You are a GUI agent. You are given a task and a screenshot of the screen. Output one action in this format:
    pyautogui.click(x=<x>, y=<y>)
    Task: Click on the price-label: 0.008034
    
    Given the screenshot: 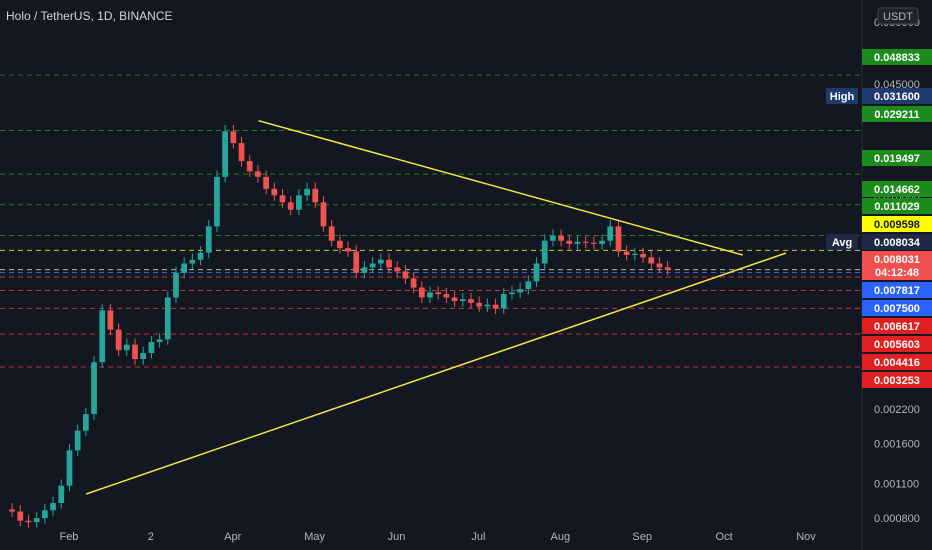 What is the action you would take?
    pyautogui.click(x=897, y=243)
    